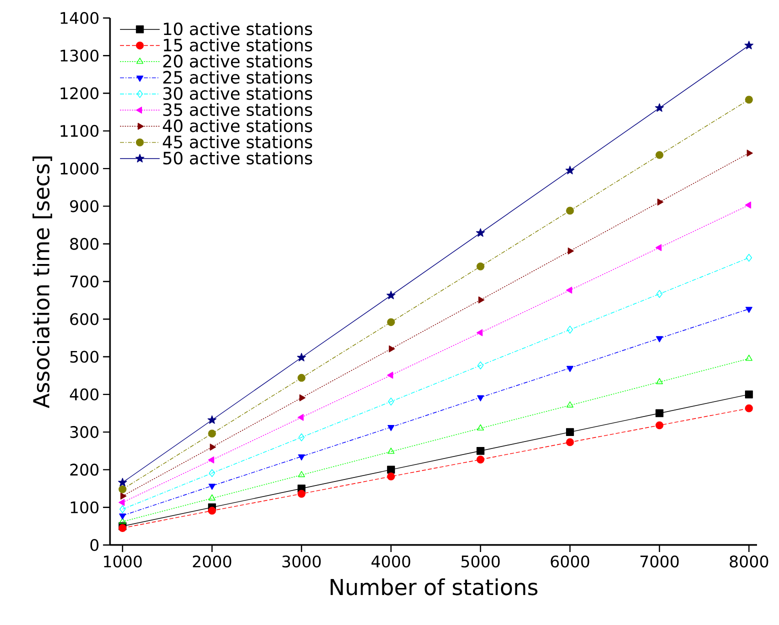  I want to click on y-tick-label: 0, so click(94, 545).